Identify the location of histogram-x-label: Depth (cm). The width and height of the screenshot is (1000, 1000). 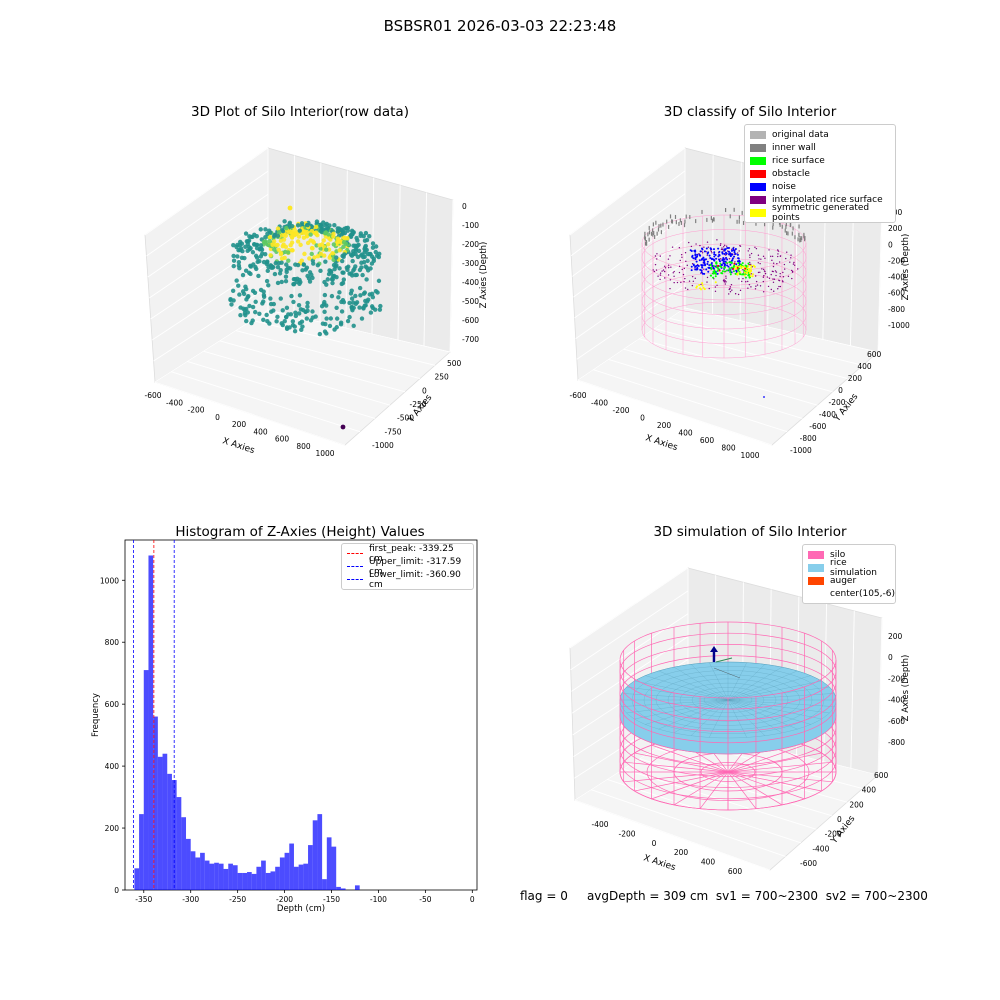
(301, 909).